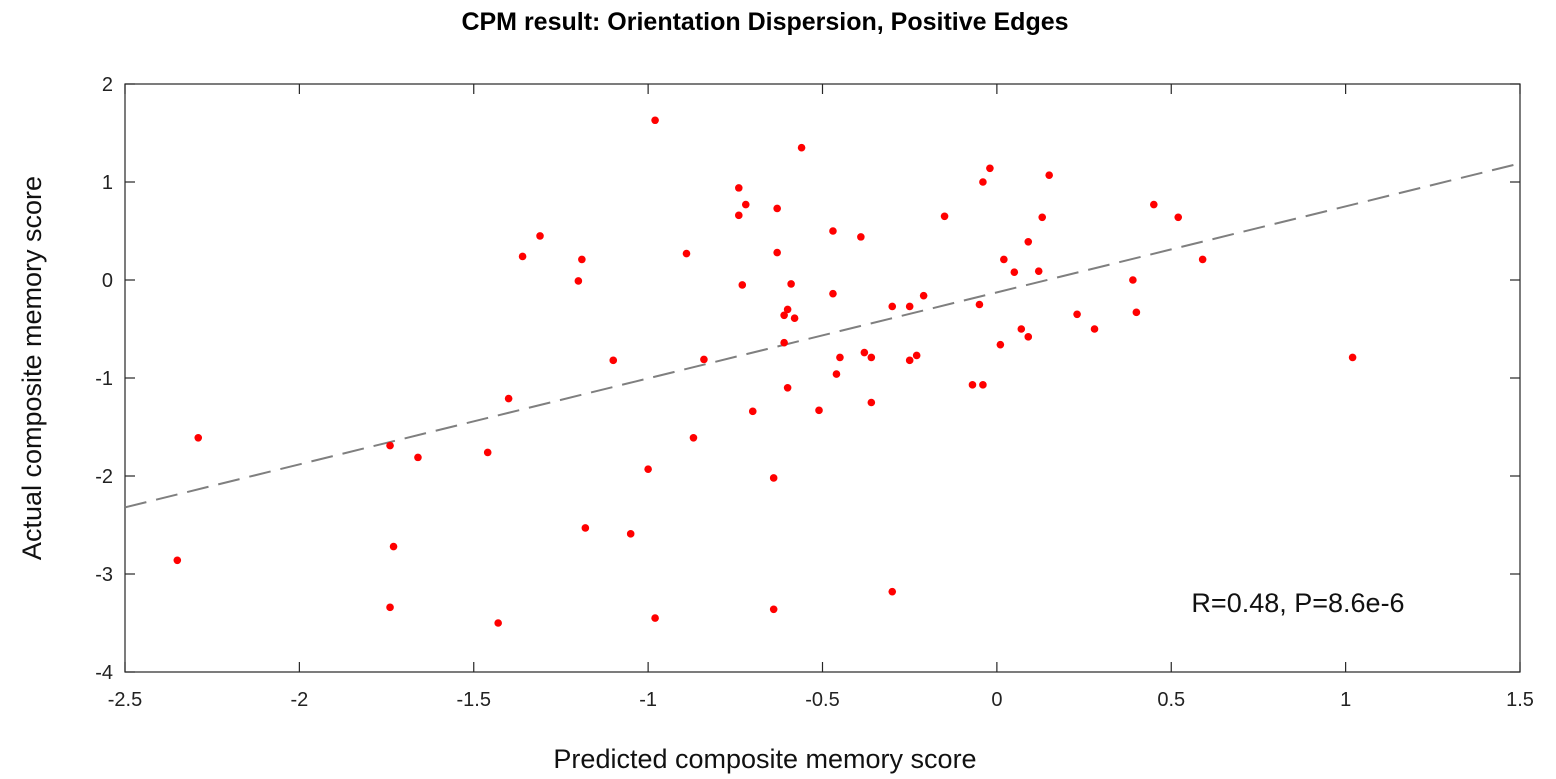 The image size is (1556, 779). Describe the element at coordinates (107, 281) in the screenshot. I see `y-tick-label: 0` at that location.